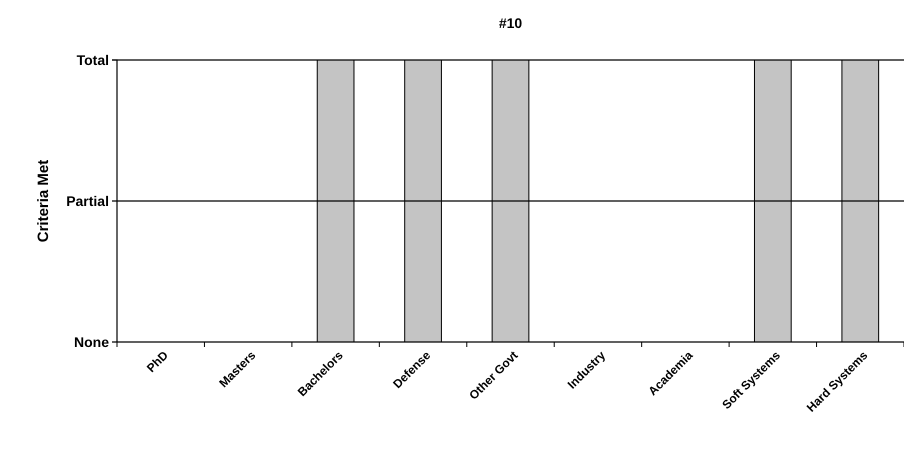 This screenshot has width=904, height=473. Describe the element at coordinates (510, 23) in the screenshot. I see `chart-title: #10` at that location.